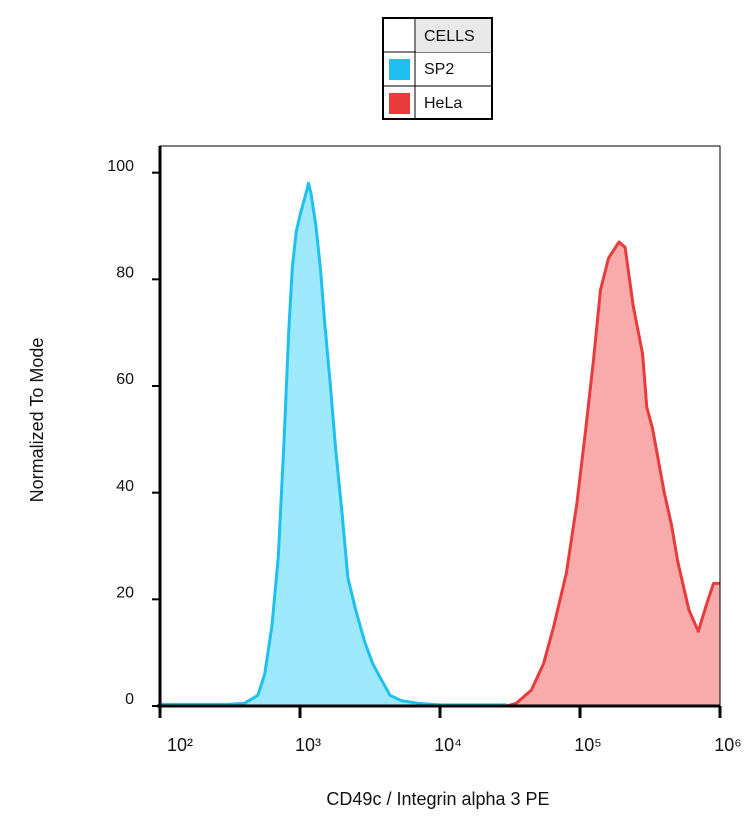 The height and width of the screenshot is (830, 750). Describe the element at coordinates (448, 745) in the screenshot. I see `x-tick-label: 10⁴` at that location.